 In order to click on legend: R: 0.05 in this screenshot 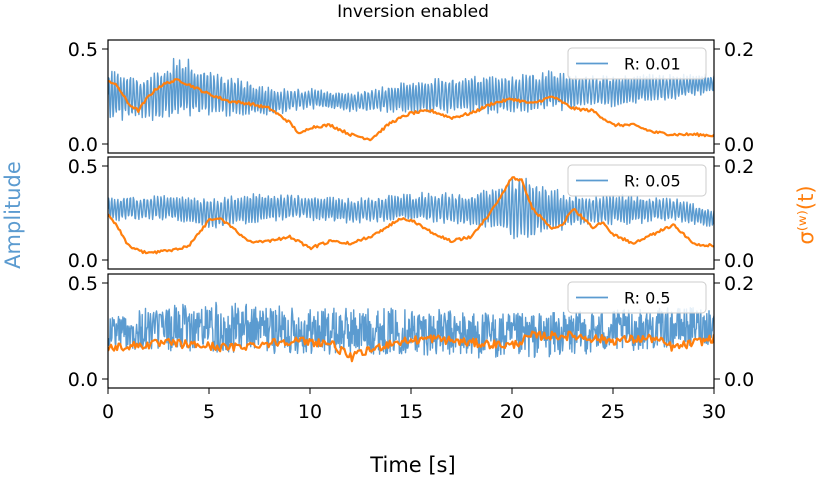, I will do `click(637, 180)`.